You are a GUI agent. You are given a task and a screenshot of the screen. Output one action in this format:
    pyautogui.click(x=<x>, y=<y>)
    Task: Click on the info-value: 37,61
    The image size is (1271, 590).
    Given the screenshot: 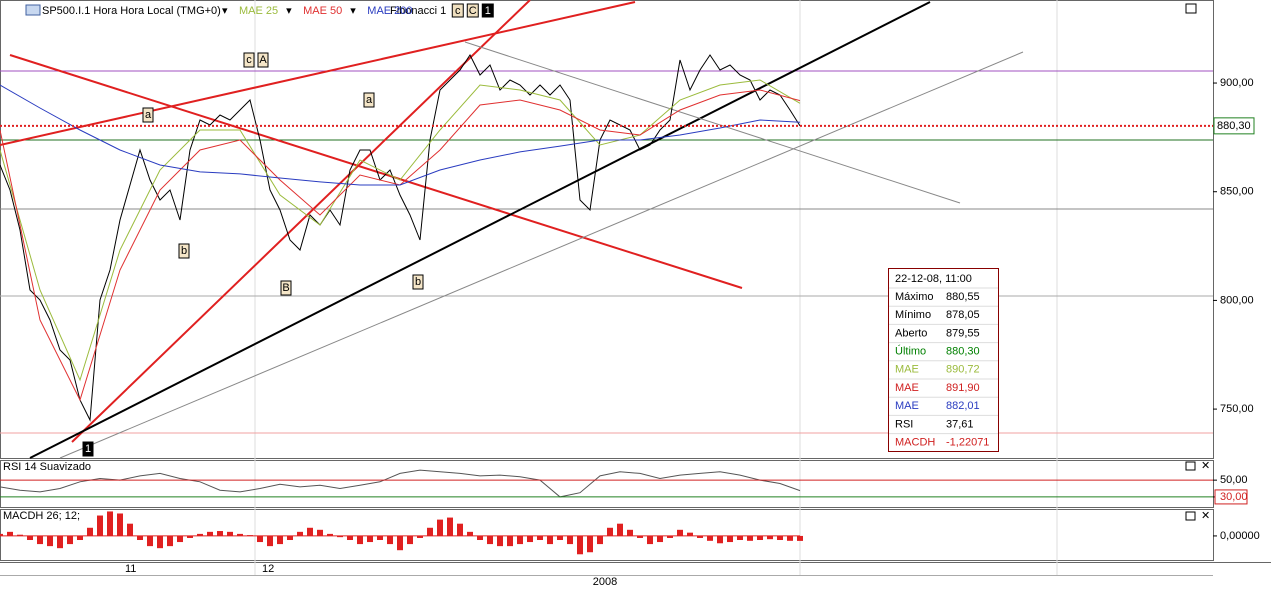 What is the action you would take?
    pyautogui.click(x=960, y=424)
    